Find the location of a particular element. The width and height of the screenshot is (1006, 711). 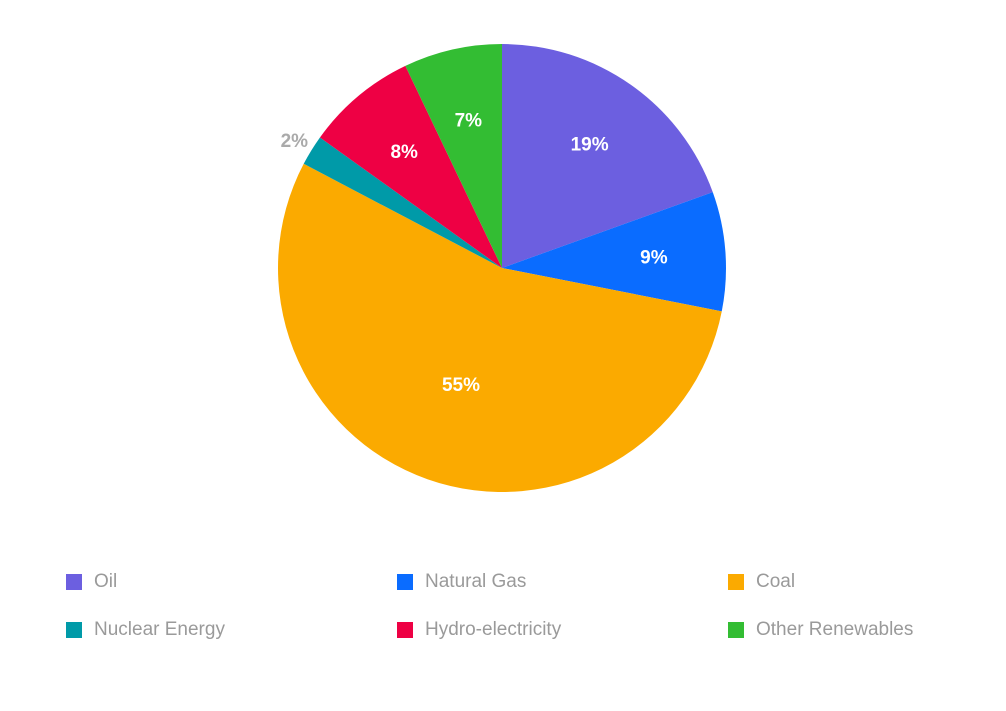

data-label: 7% is located at coordinates (469, 120).